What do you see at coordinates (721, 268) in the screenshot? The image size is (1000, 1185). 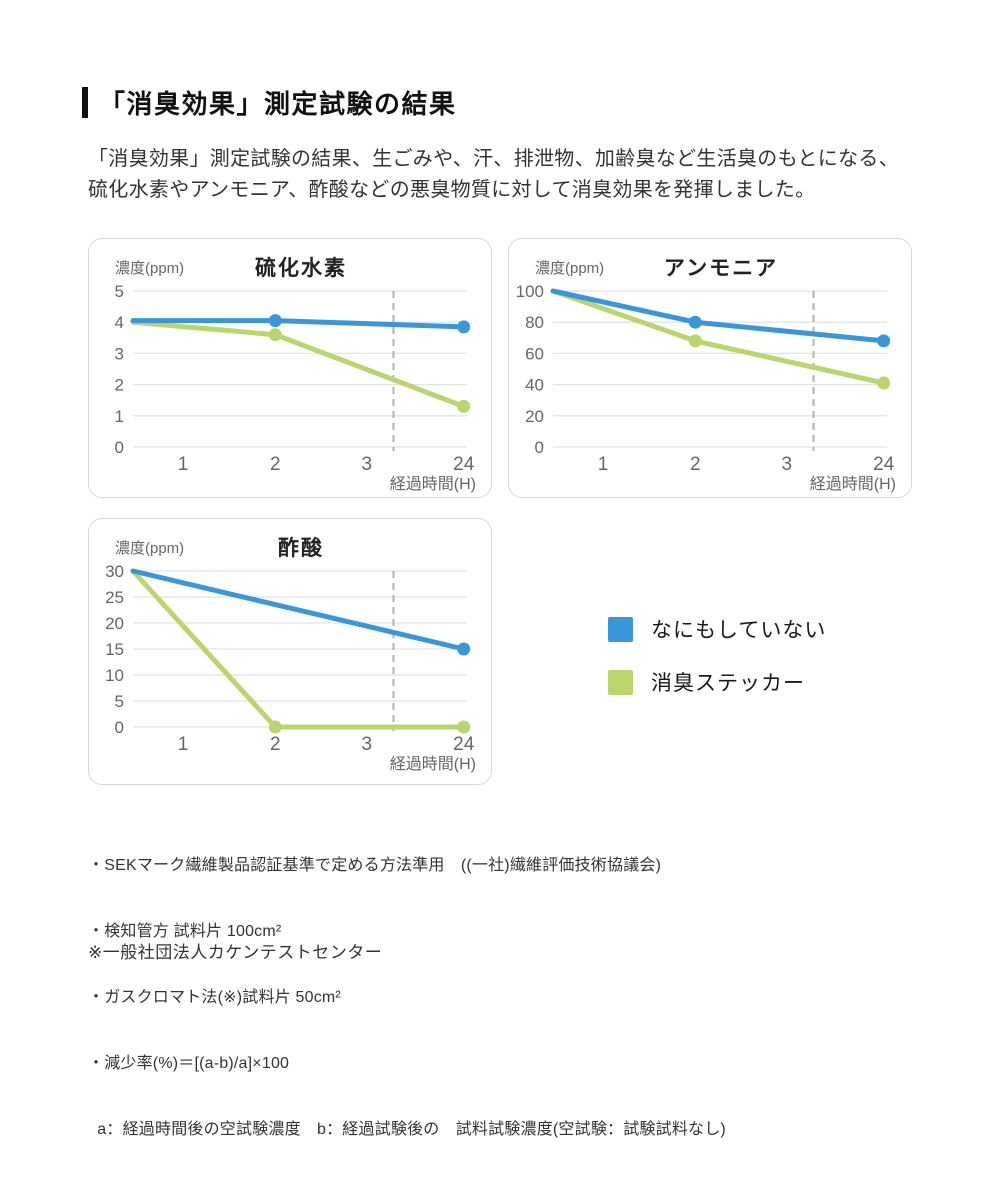 I see `chart-title: アンモニア` at bounding box center [721, 268].